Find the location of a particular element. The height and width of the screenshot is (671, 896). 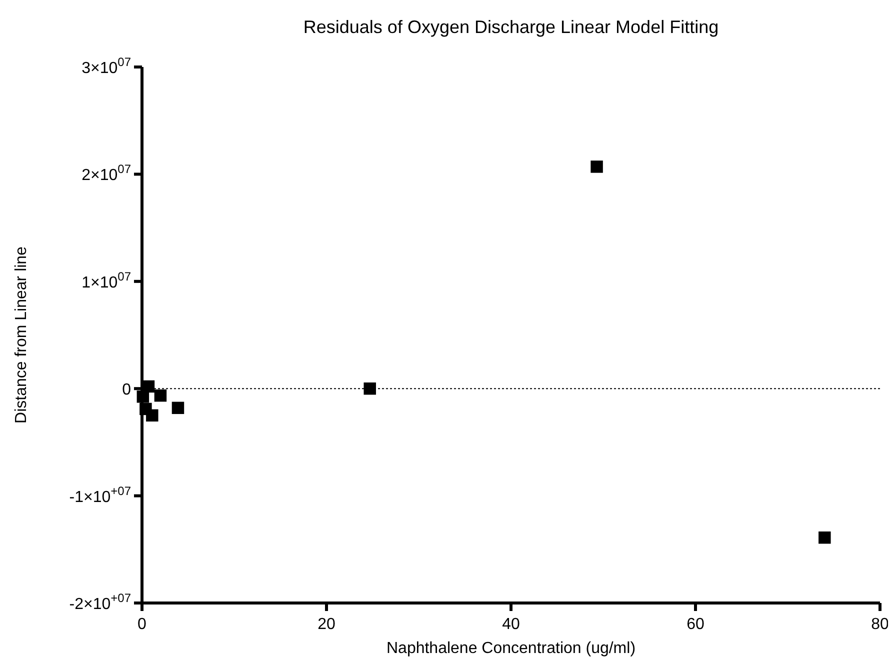

chart-title: Residuals of Oxygen Discharge Linear Model Fitting is located at coordinates (511, 27).